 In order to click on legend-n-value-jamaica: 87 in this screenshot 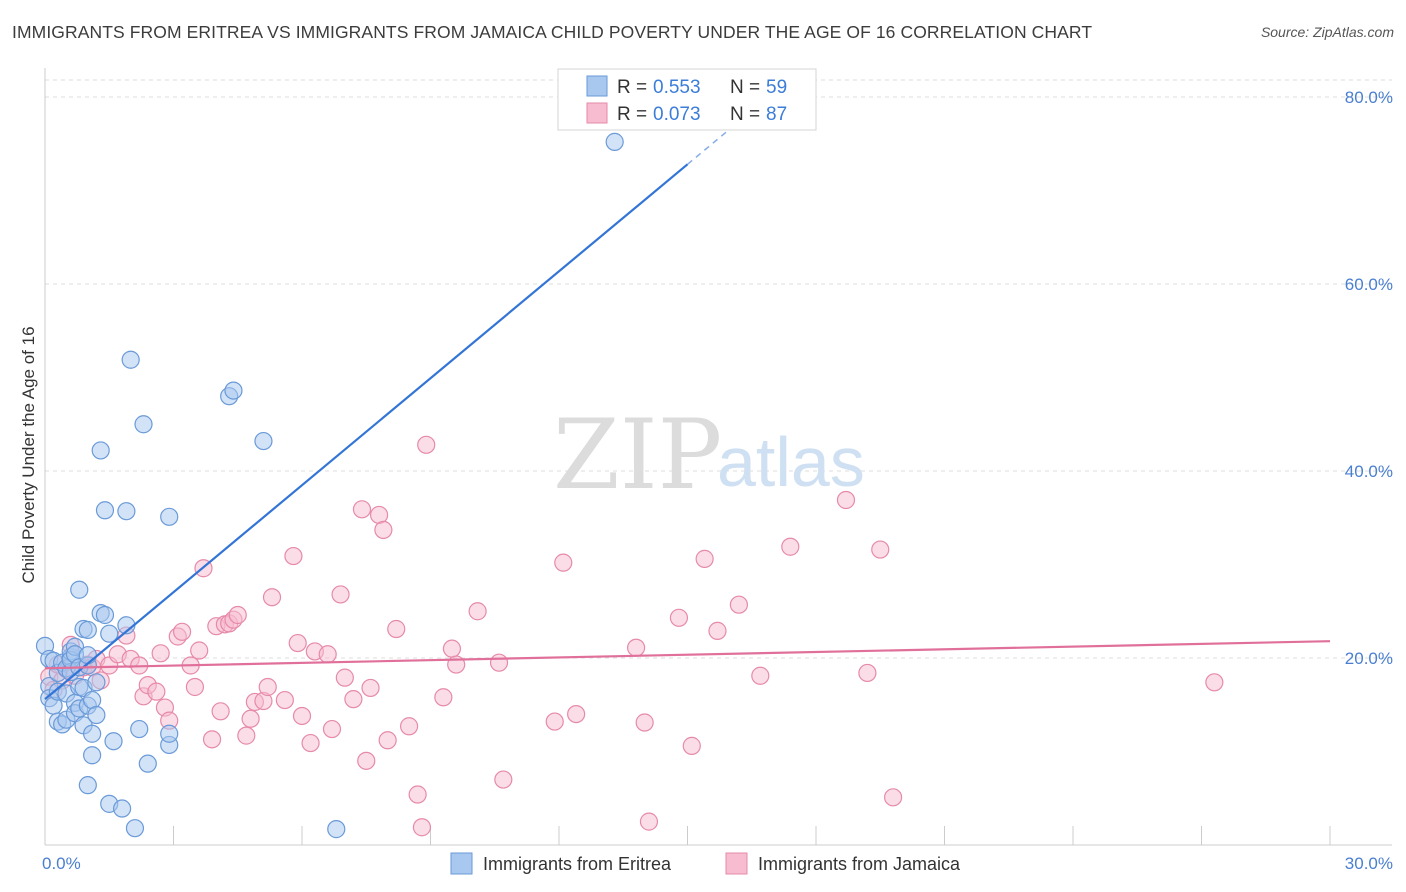, I will do `click(776, 114)`.